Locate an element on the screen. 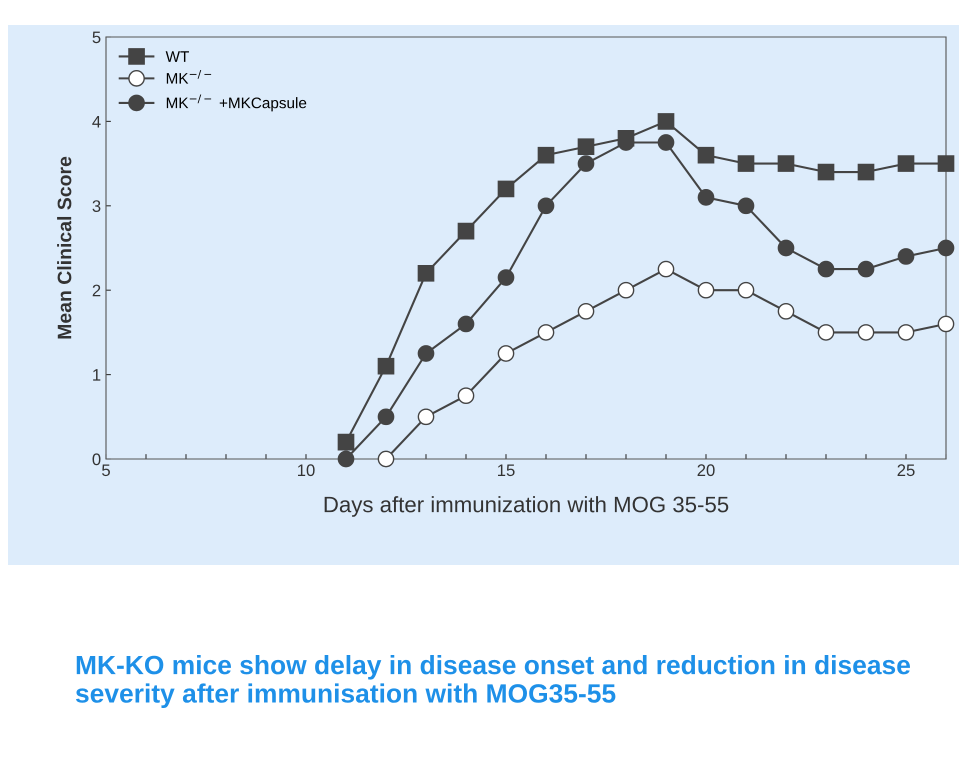 This screenshot has width=959, height=759. x-tick-label: 10 is located at coordinates (306, 470).